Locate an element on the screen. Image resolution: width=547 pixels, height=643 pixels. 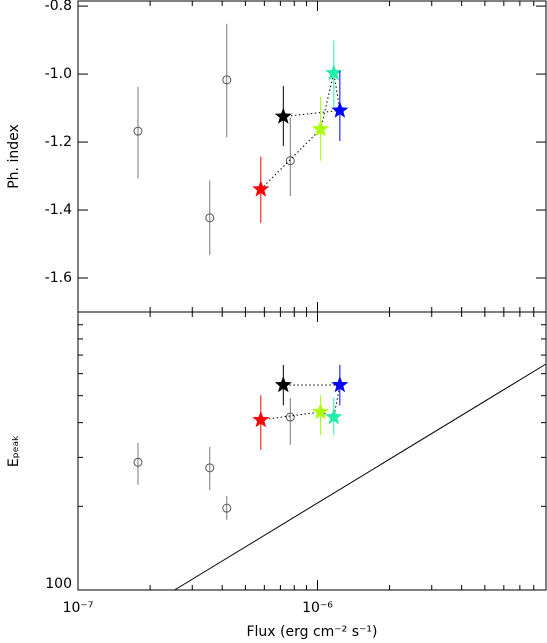
x-axis-label: Flux (erg cm⁻² s⁻¹) is located at coordinates (311, 632).